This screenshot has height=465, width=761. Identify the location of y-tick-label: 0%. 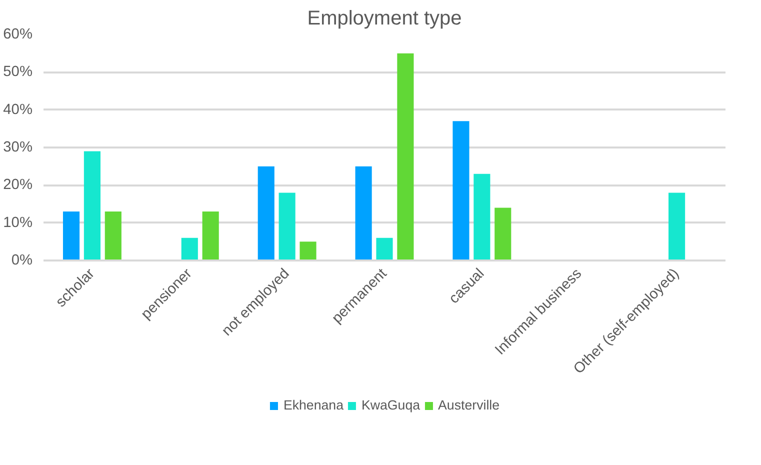
(22, 260).